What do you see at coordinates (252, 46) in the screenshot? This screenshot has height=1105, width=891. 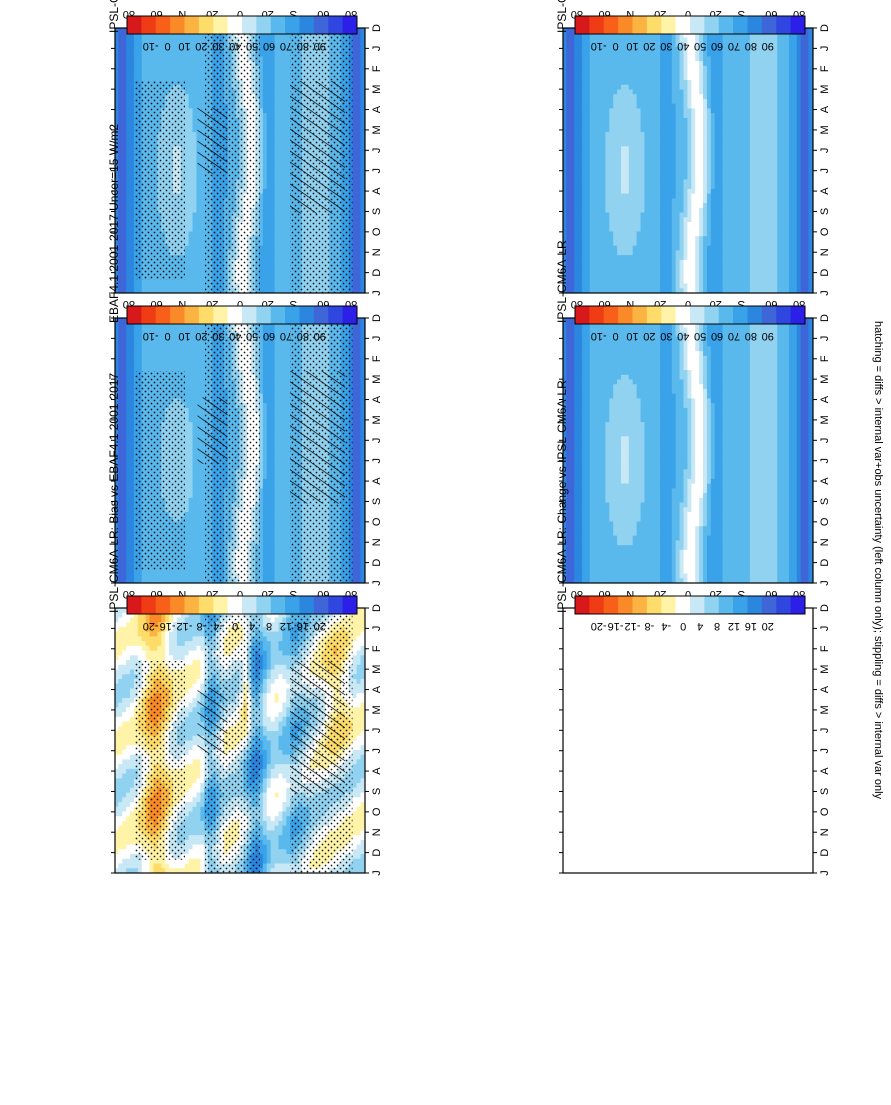 I see `colorbar-label: 50` at bounding box center [252, 46].